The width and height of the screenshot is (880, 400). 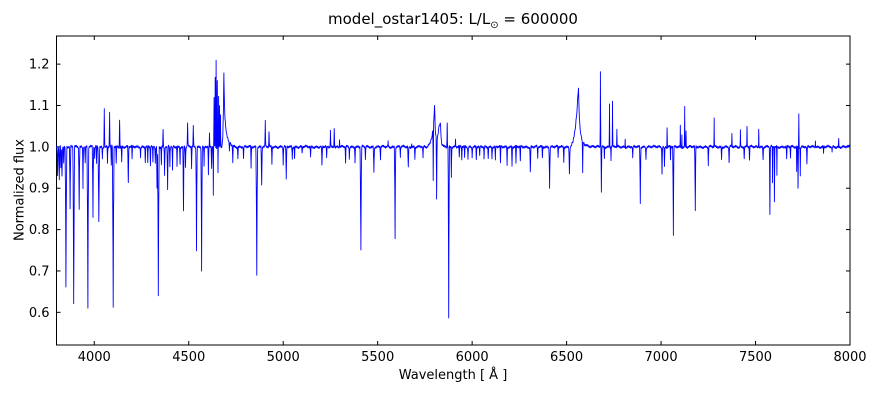 I want to click on y-tick-label: 1.2, so click(x=39, y=65).